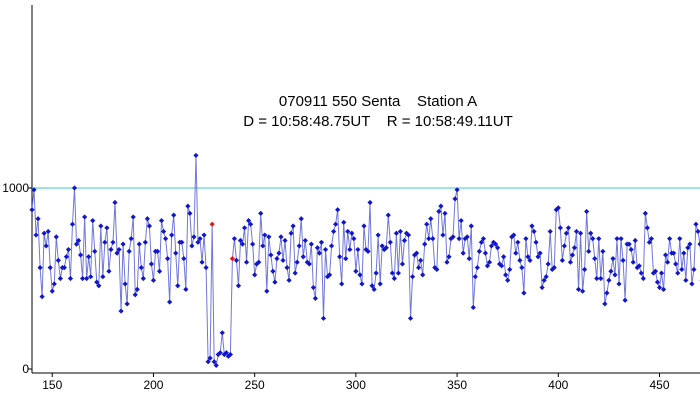  Describe the element at coordinates (52, 385) in the screenshot. I see `x-tick-label: 150` at that location.